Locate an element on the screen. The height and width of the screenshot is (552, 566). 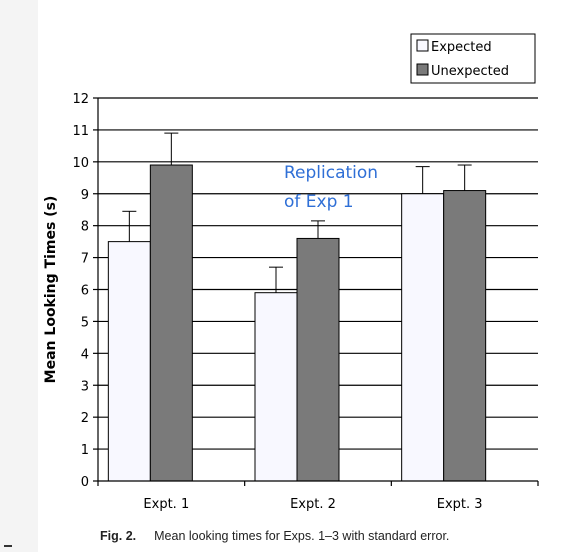
figure-number: Fig. 2. is located at coordinates (118, 536).